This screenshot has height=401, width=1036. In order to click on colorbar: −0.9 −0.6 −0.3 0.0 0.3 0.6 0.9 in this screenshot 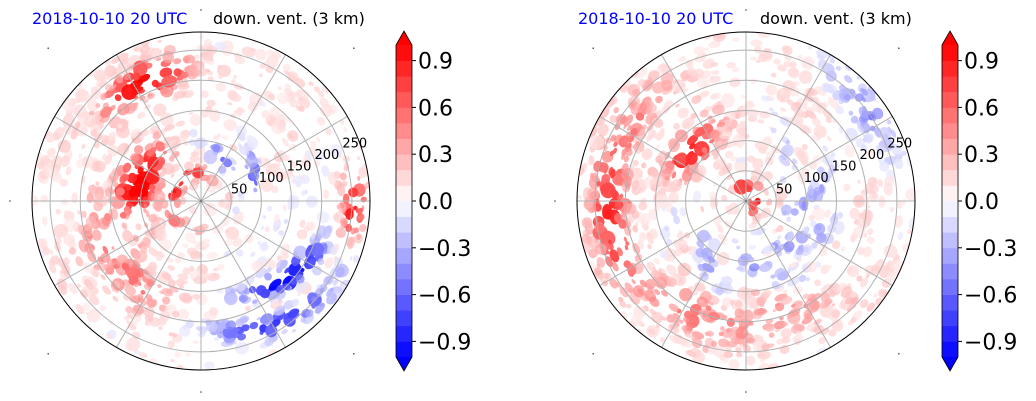, I will do `click(433, 201)`.